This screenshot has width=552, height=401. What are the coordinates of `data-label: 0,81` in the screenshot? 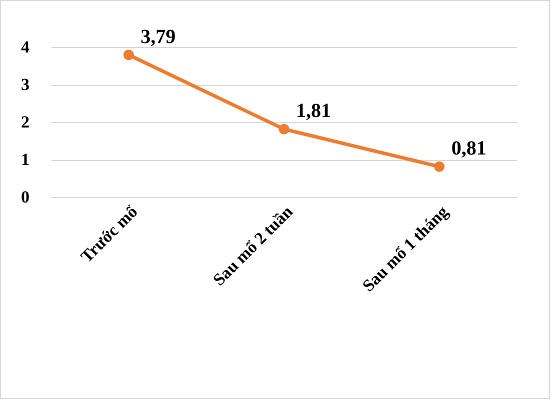 It's located at (468, 149).